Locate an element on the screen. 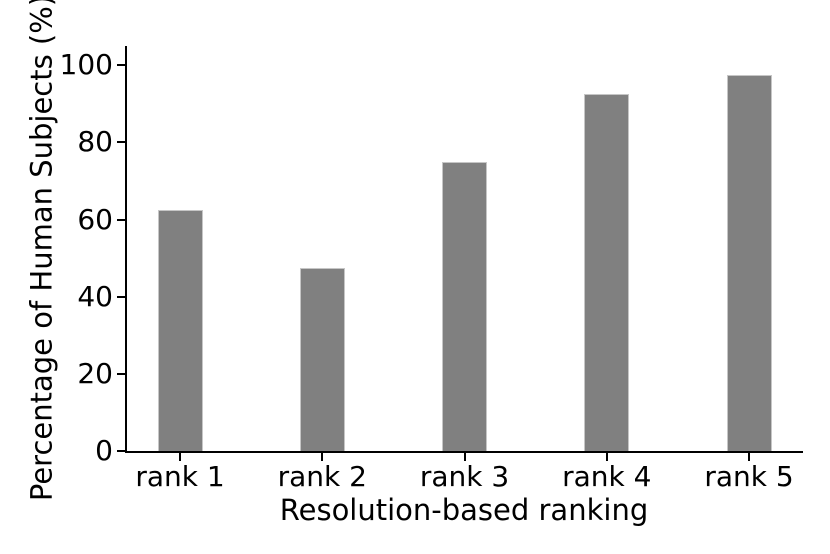 The image size is (830, 554). x-tick-label: rank 1 is located at coordinates (180, 476).